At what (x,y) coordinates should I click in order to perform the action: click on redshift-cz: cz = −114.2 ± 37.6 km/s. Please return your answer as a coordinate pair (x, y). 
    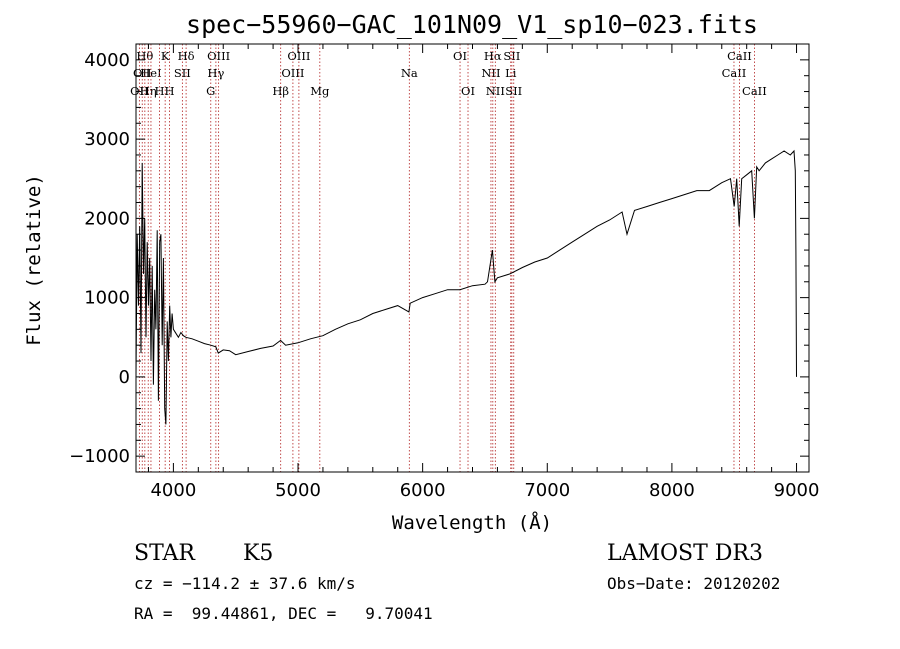
    Looking at the image, I should click on (245, 583).